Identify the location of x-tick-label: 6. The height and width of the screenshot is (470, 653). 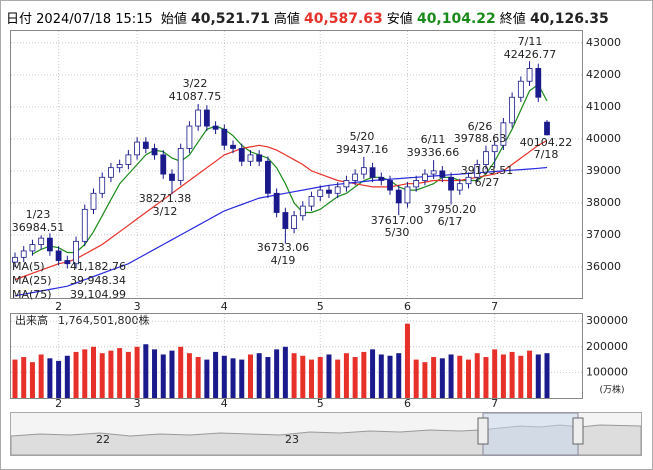
(407, 306).